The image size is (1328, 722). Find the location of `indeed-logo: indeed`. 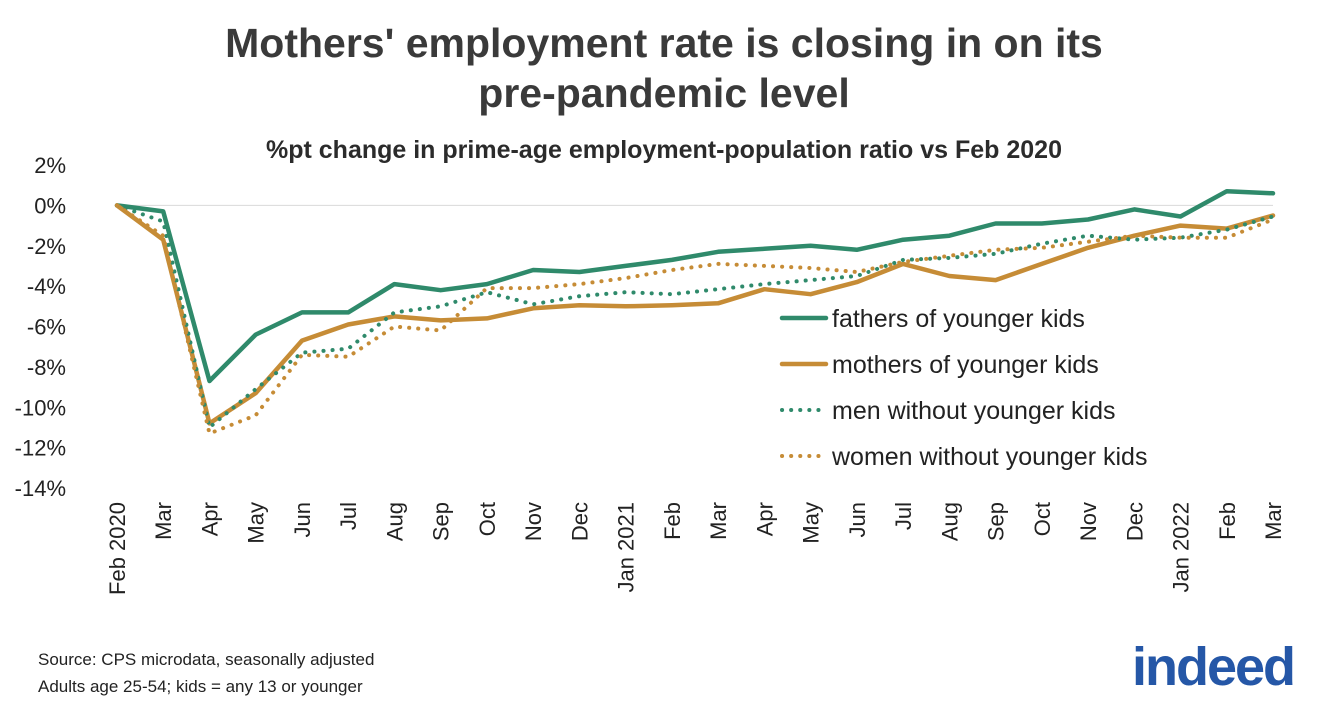

indeed-logo: indeed is located at coordinates (1219, 667).